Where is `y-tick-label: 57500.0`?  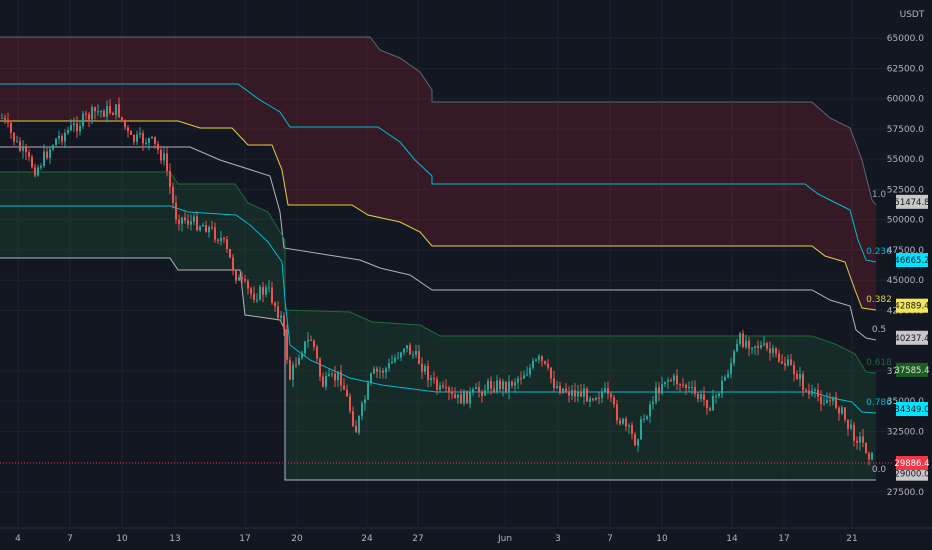 y-tick-label: 57500.0 is located at coordinates (905, 130).